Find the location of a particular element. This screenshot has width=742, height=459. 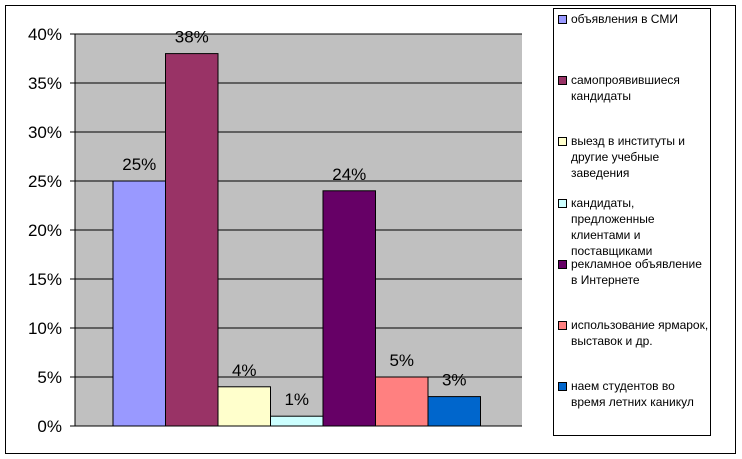

bar-data-label: 4% is located at coordinates (244, 370).